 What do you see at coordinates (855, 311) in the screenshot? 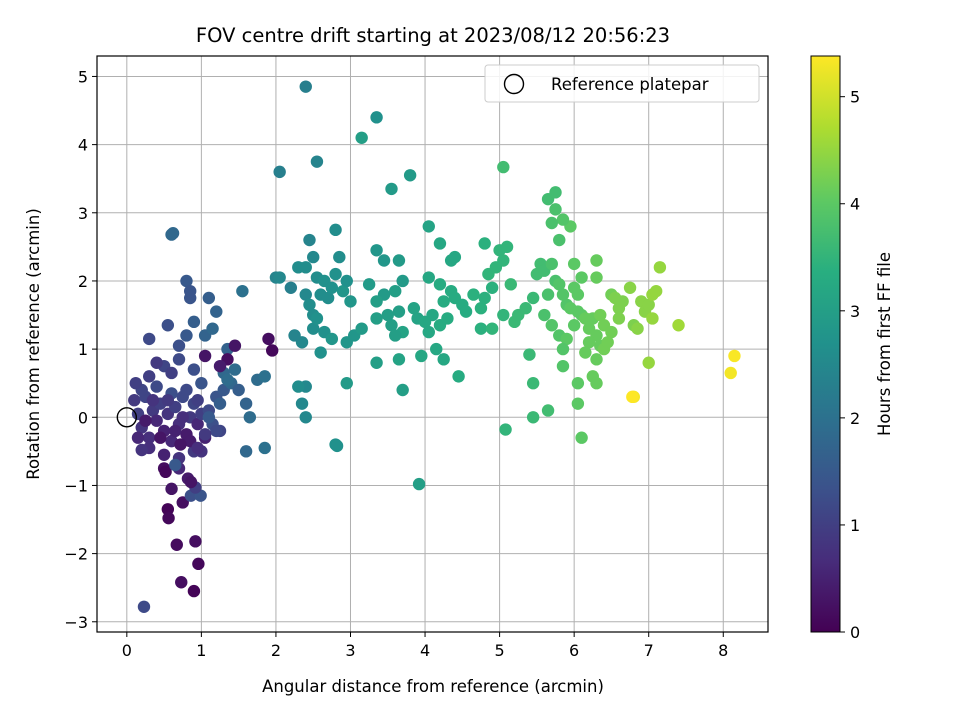
I see `colorbar-tick-label: 3` at bounding box center [855, 311].